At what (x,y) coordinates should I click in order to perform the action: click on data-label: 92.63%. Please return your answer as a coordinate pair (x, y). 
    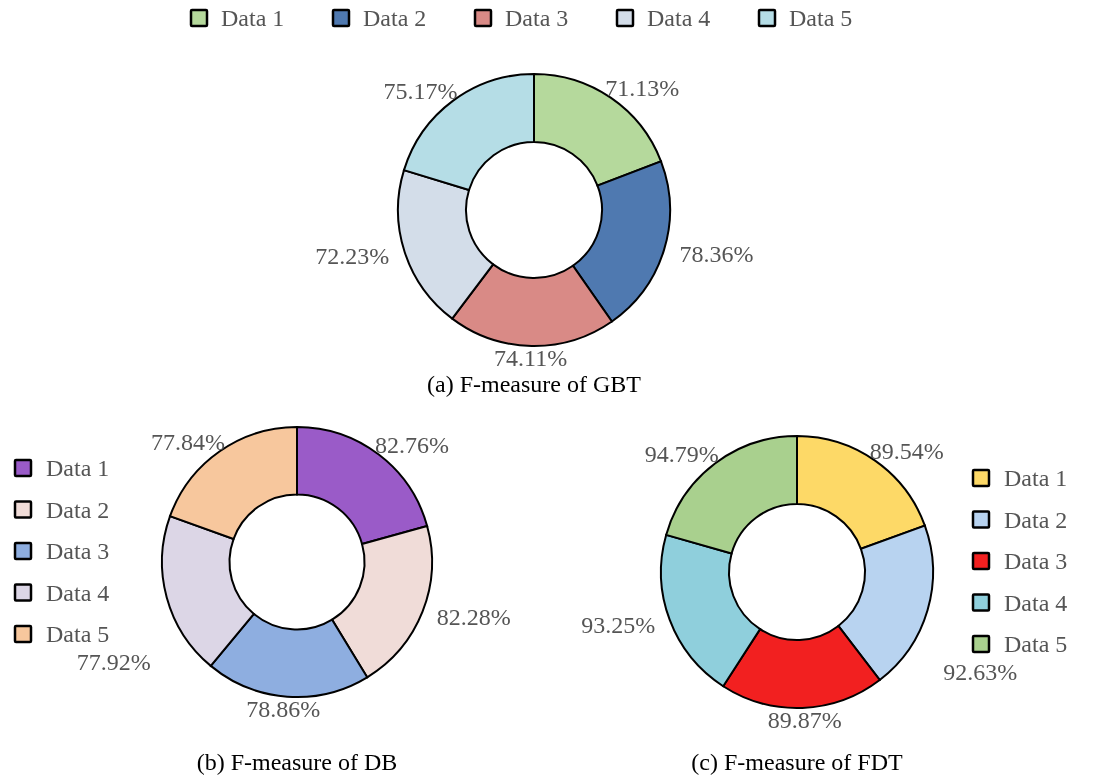
    Looking at the image, I should click on (980, 672).